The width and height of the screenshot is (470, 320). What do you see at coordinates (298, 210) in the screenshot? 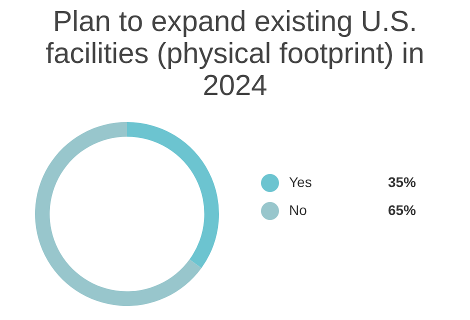
I see `legend-label: No` at bounding box center [298, 210].